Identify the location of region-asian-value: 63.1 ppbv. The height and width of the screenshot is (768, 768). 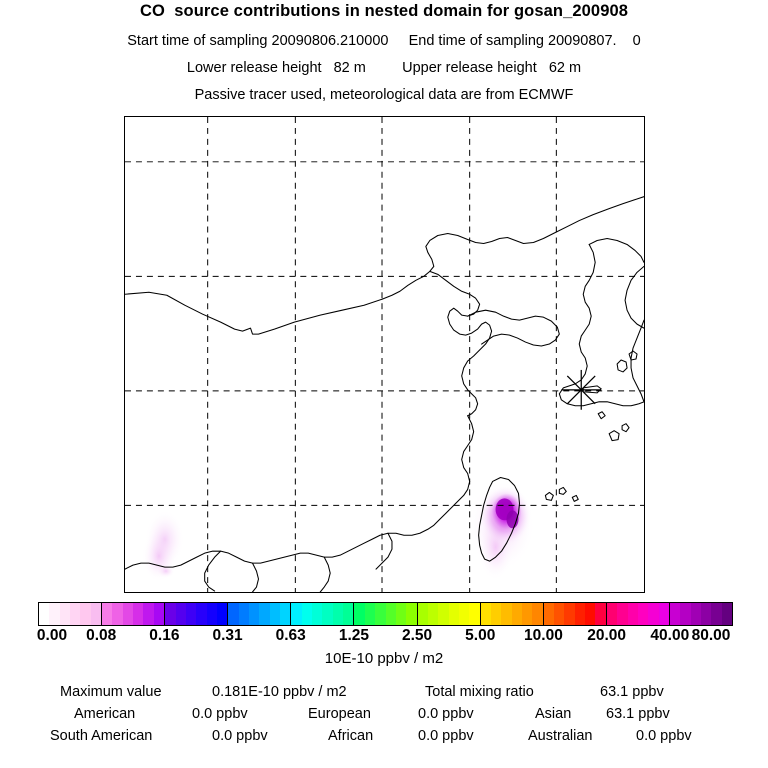
(638, 714).